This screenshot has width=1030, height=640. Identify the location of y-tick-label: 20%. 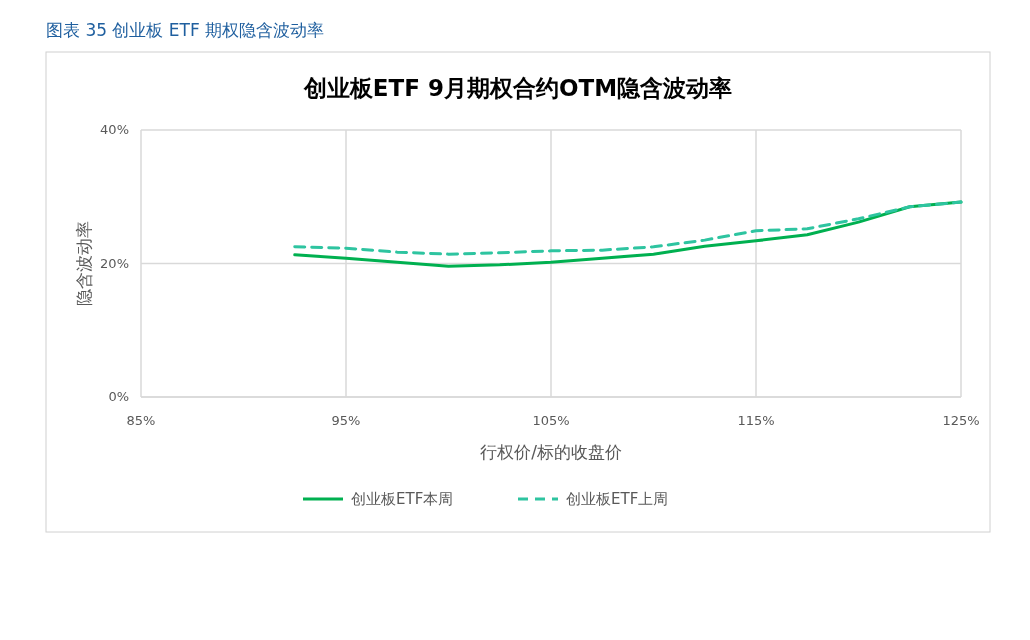
(114, 263).